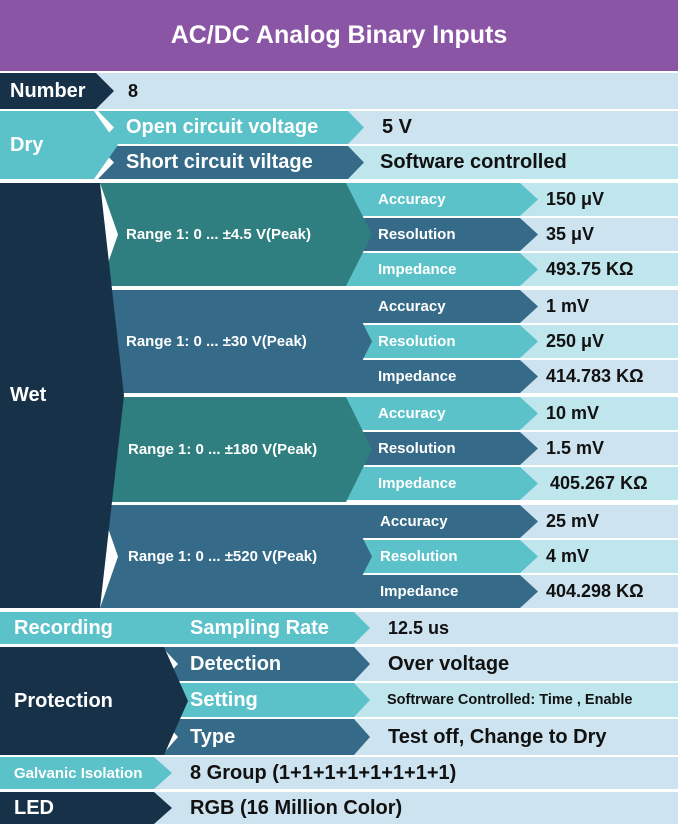 This screenshot has height=824, width=678. Describe the element at coordinates (231, 162) in the screenshot. I see `dry-short-circuit-label: Short circuit viltage` at that location.